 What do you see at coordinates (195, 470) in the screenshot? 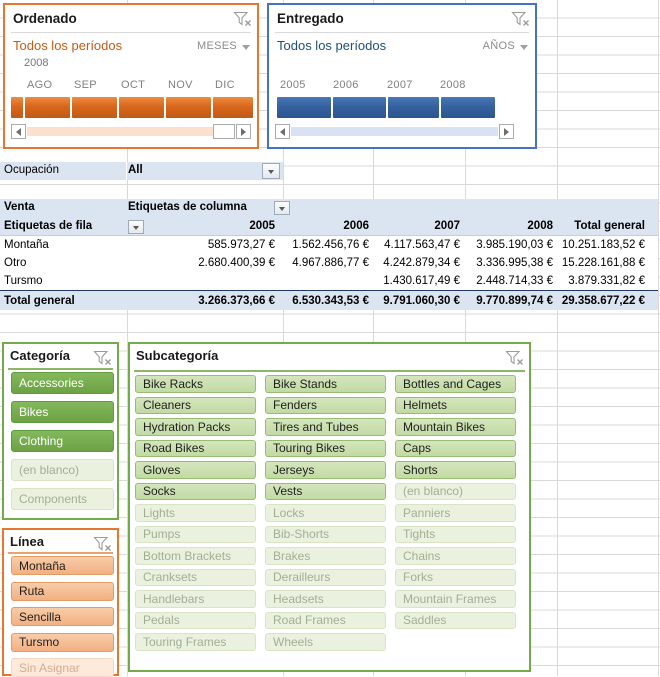
I see `slicer-item-gloves: Gloves` at bounding box center [195, 470].